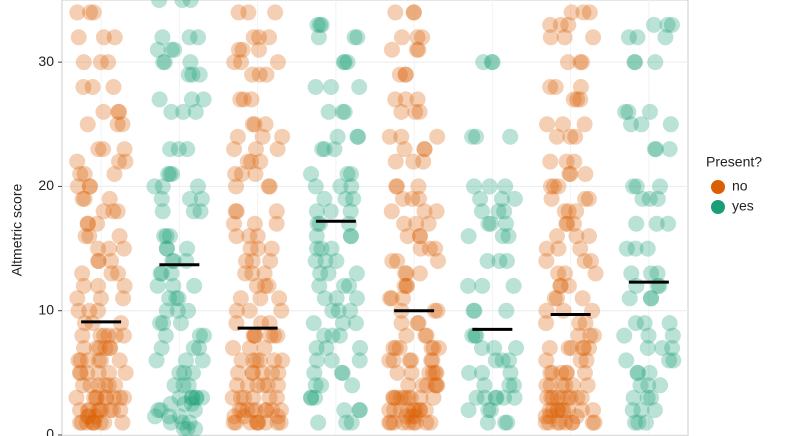 The image size is (800, 436). Describe the element at coordinates (46, 61) in the screenshot. I see `y-tick-label: 30` at that location.